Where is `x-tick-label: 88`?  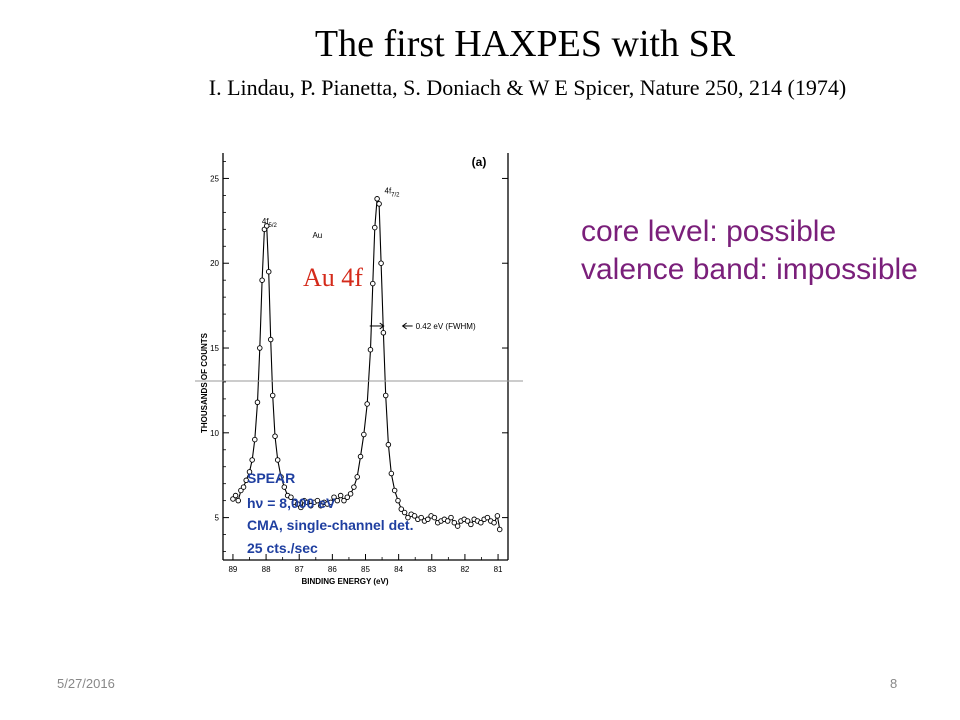
x-tick-label: 88 is located at coordinates (266, 569).